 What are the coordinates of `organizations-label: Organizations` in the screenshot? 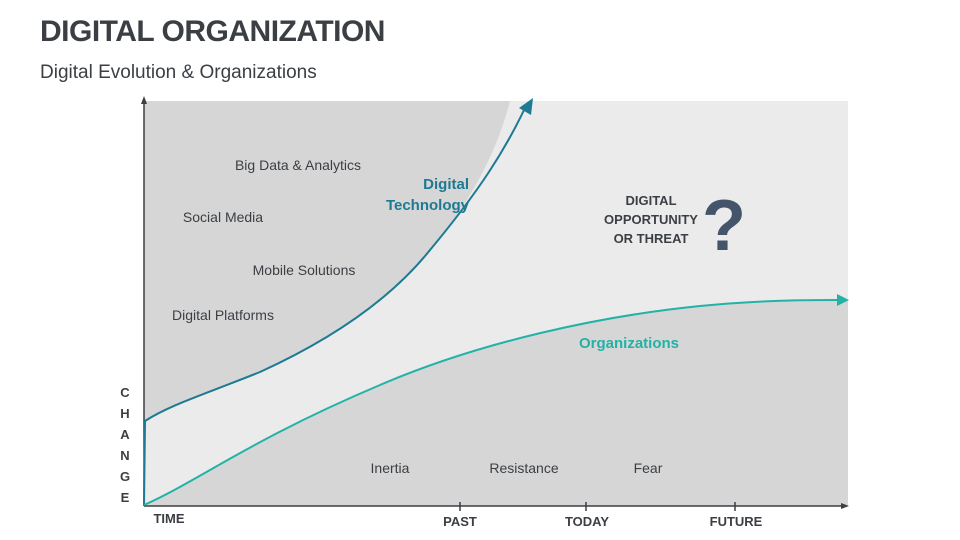 It's located at (629, 343).